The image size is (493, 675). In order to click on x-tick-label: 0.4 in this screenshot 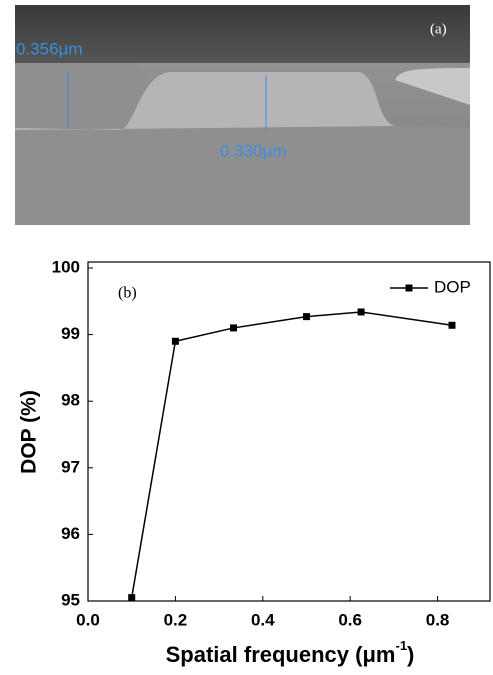, I will do `click(263, 619)`.